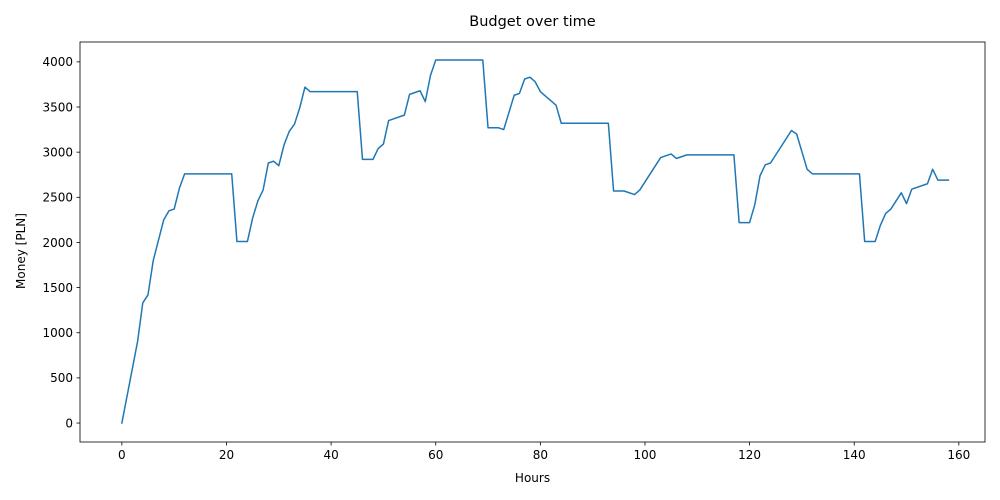 This screenshot has width=1000, height=500. I want to click on y-tick-label: 1500, so click(57, 288).